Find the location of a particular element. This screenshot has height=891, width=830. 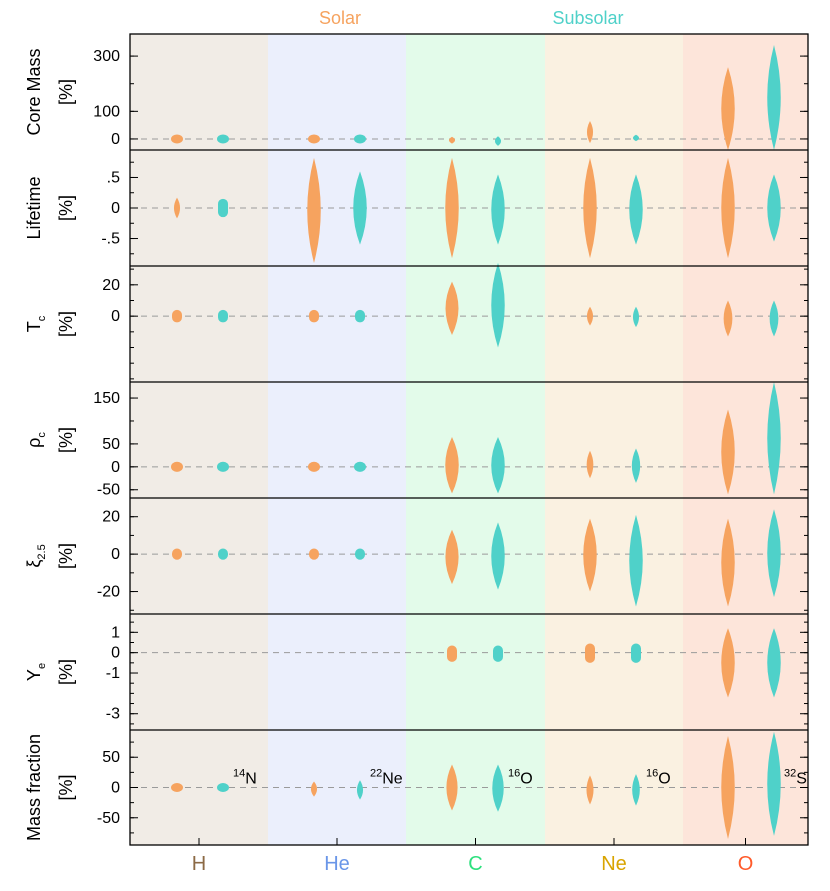

category-label-c: C is located at coordinates (475, 864).